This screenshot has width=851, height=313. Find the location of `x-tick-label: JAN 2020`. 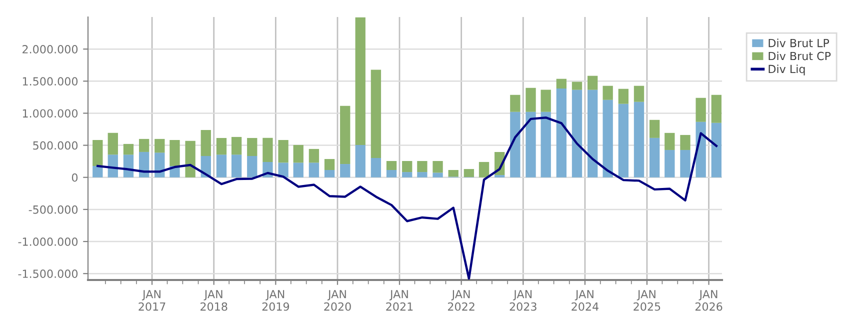

x-tick-label: JAN 2020 is located at coordinates (337, 300).